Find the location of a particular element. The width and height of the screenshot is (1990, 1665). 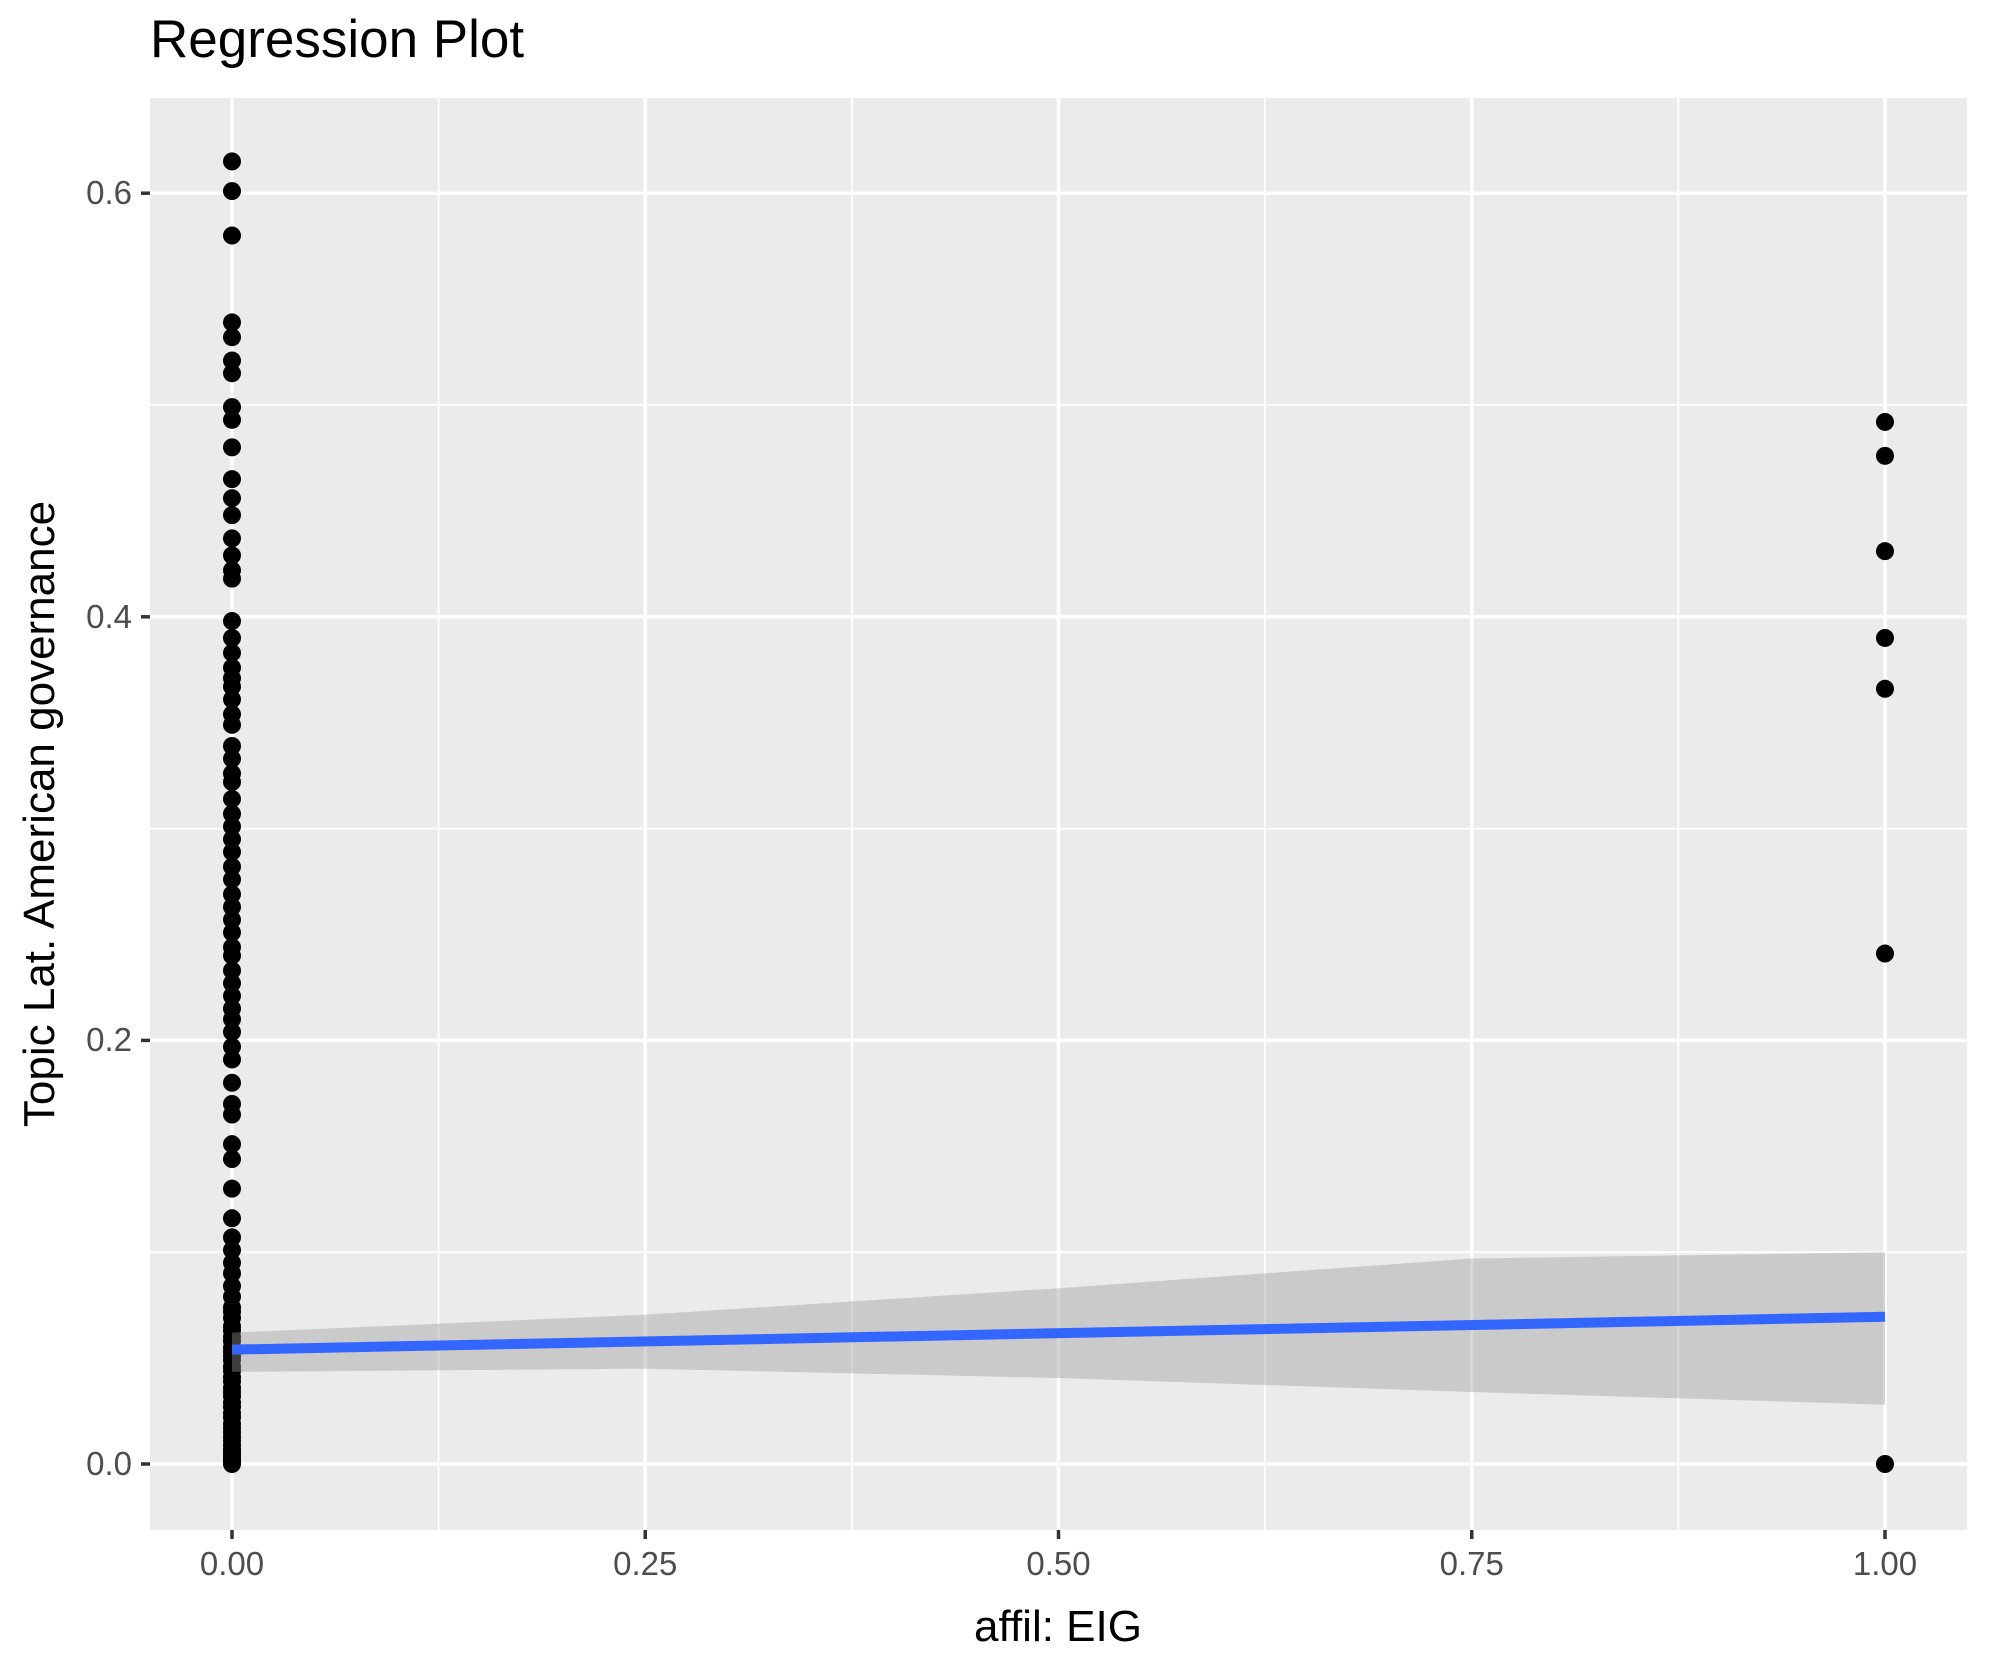

x-tick-label: 0.75 is located at coordinates (1471, 1563).